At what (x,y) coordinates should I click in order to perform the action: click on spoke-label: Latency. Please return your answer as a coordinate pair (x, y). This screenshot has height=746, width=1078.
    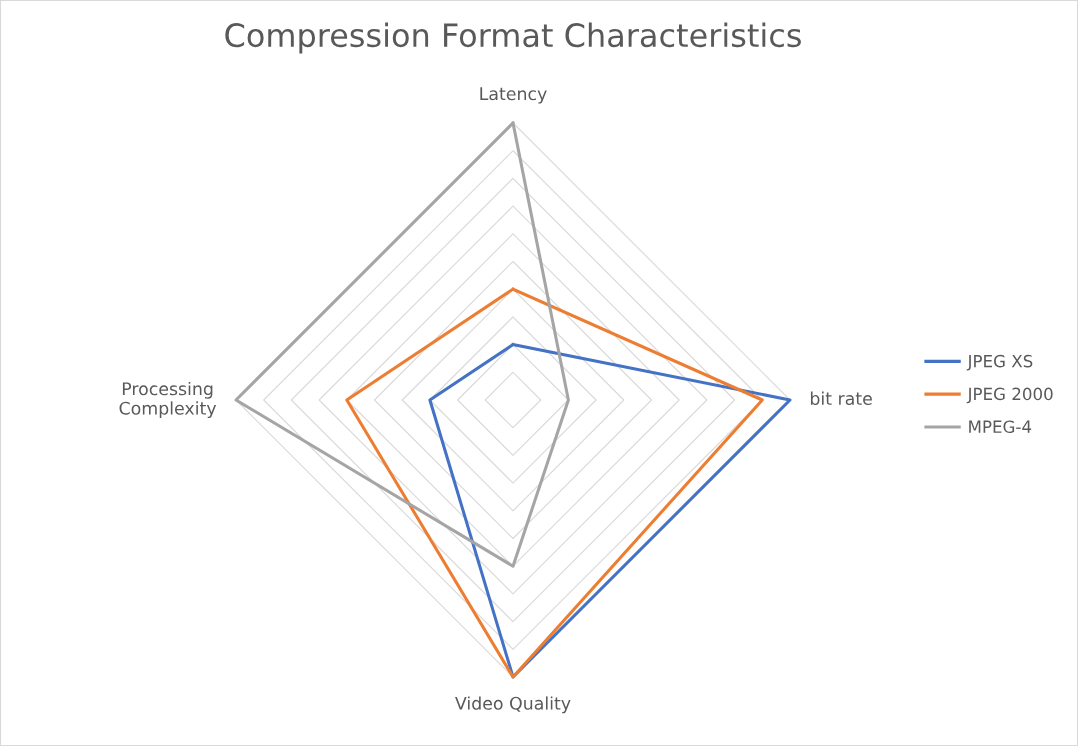
    Looking at the image, I should click on (513, 95).